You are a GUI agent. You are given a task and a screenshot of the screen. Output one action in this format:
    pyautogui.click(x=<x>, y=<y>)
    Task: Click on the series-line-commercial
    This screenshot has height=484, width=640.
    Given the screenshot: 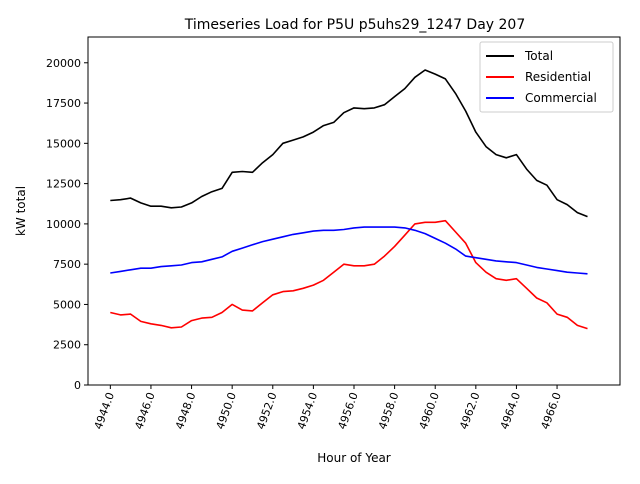 What is the action you would take?
    pyautogui.click(x=349, y=250)
    